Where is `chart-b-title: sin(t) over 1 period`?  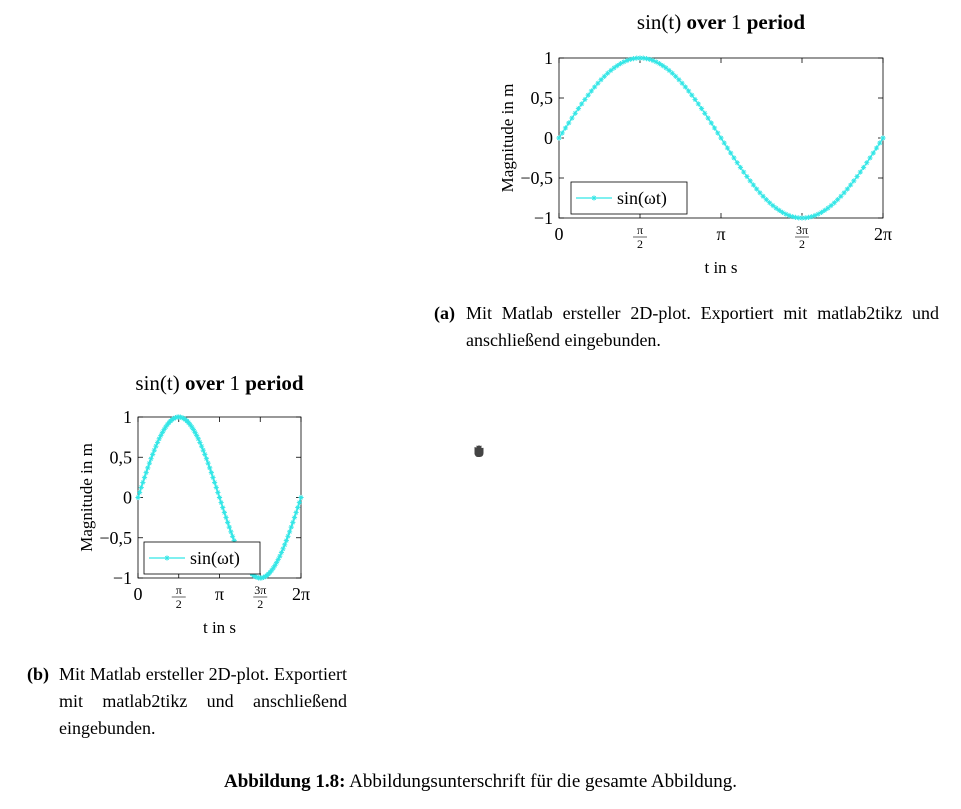
chart-b-title: sin(t) over 1 period is located at coordinates (219, 383).